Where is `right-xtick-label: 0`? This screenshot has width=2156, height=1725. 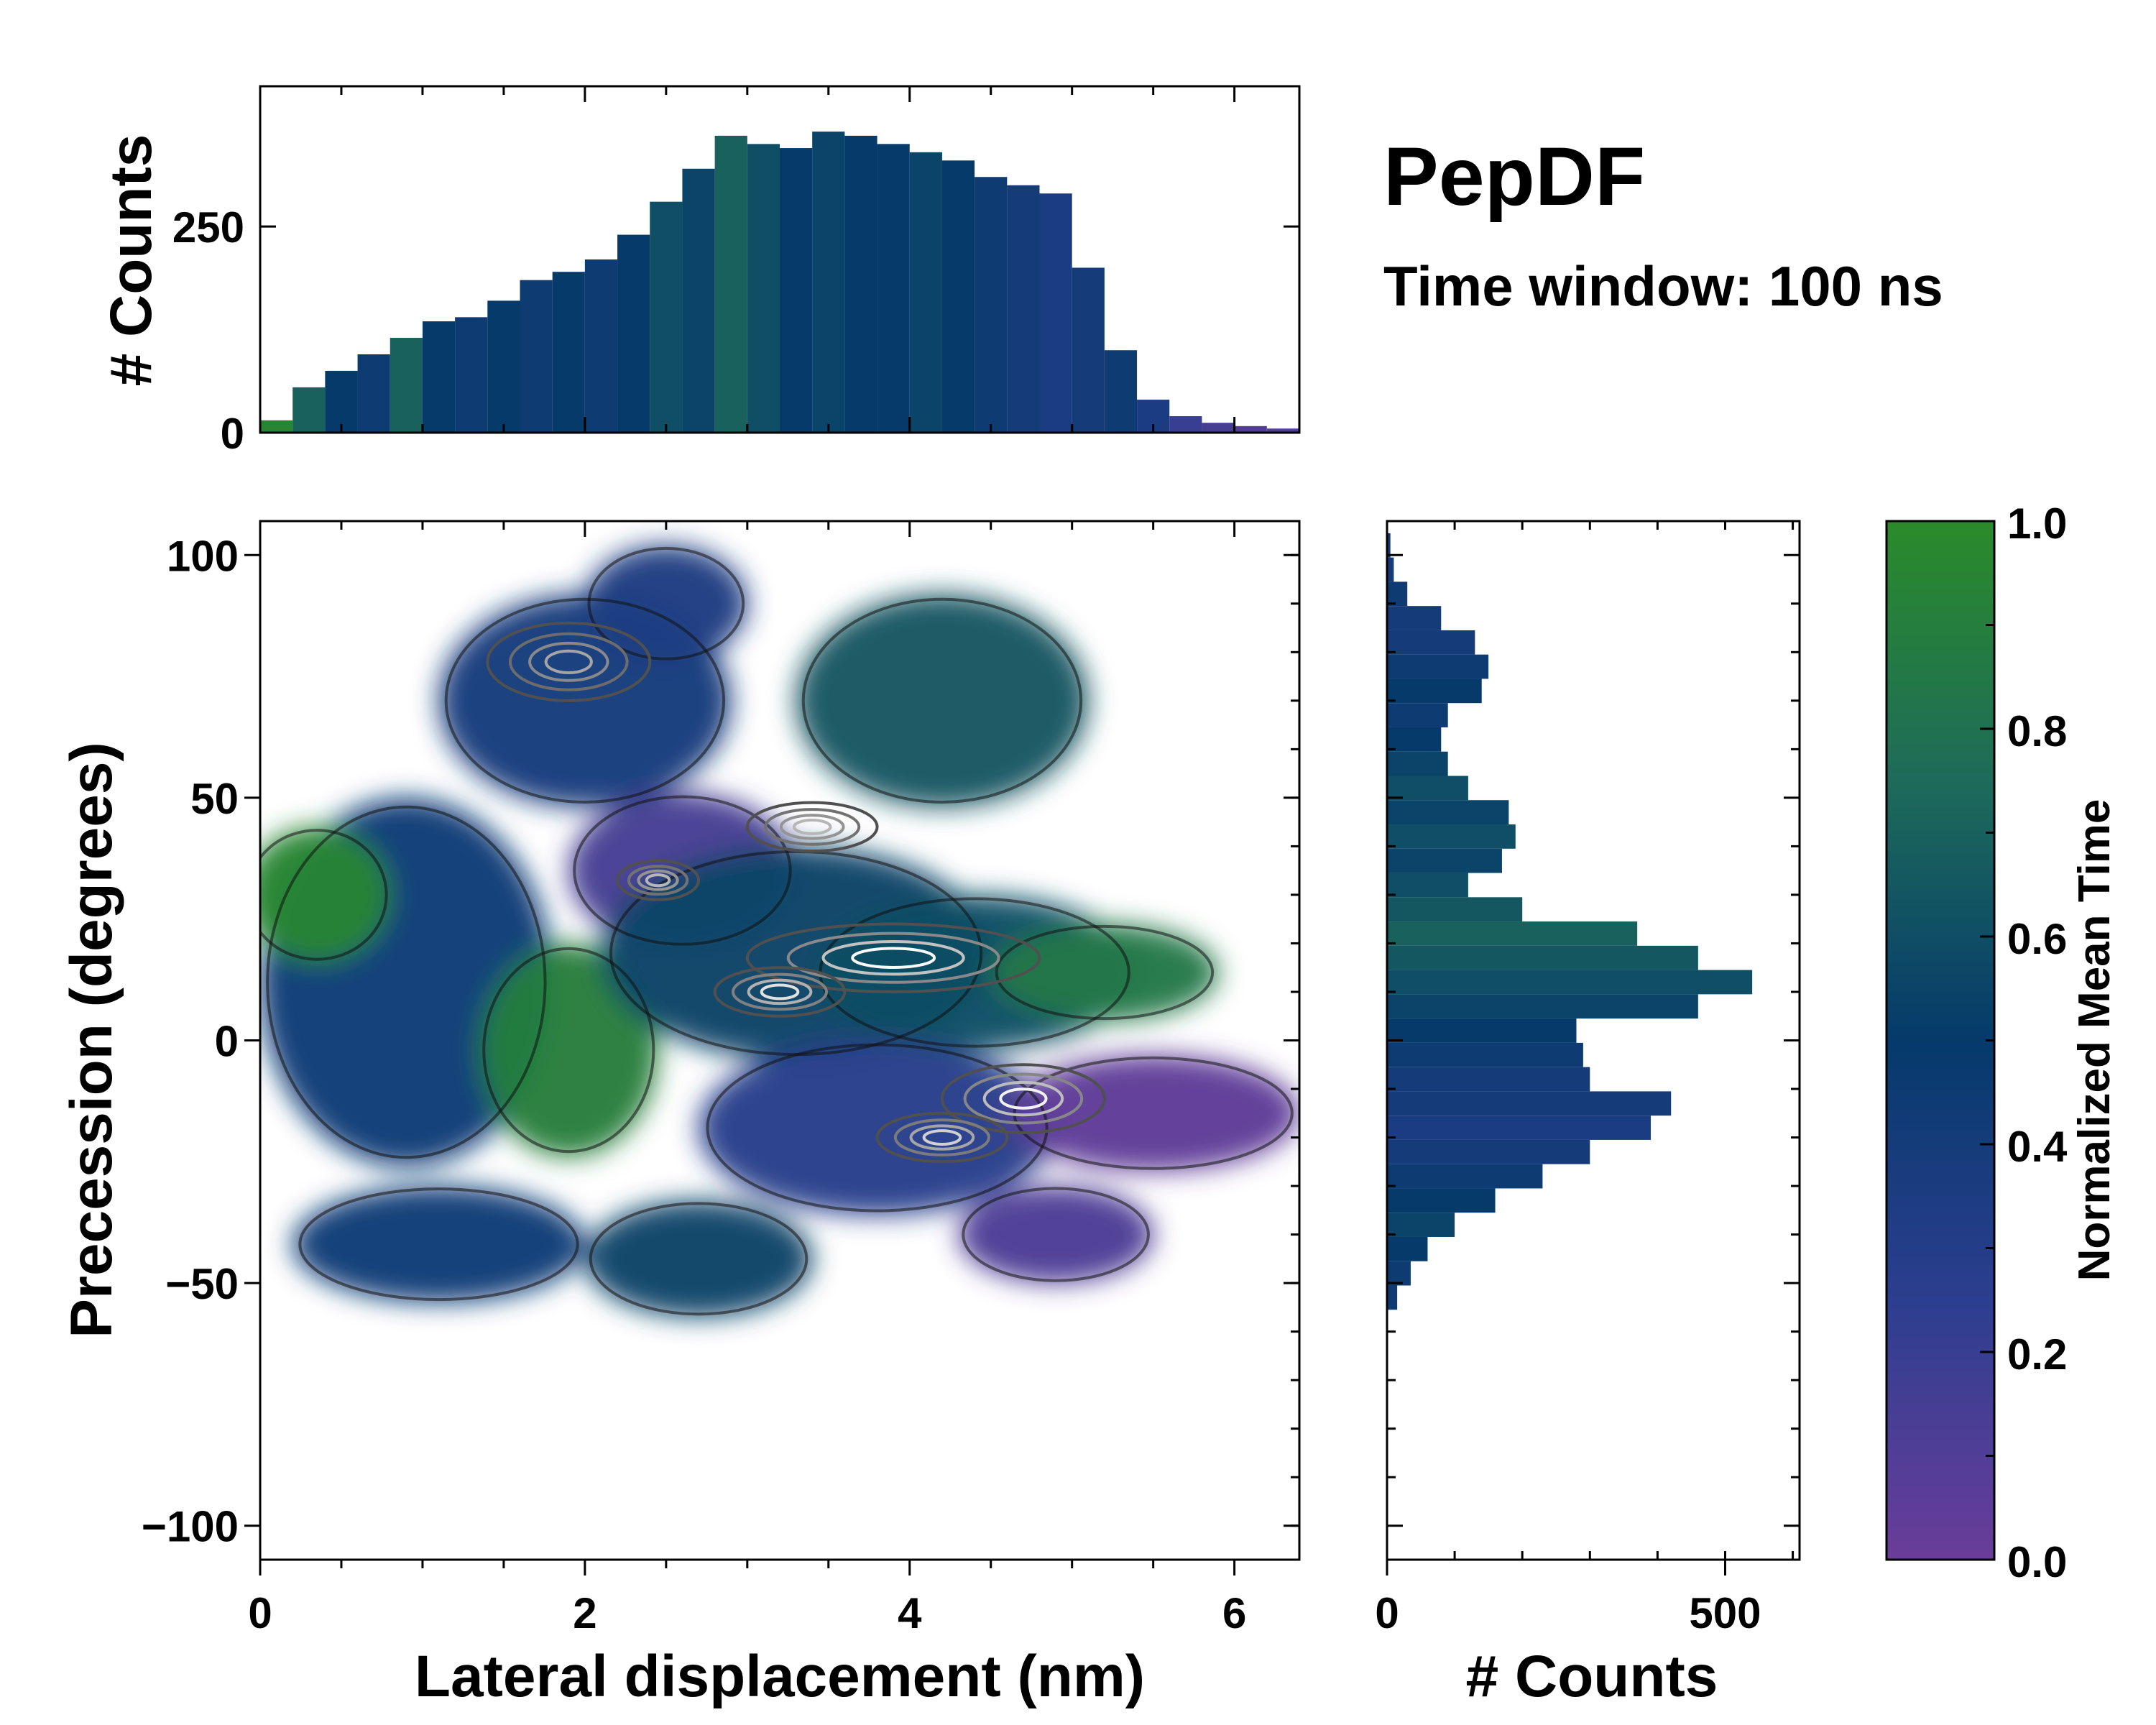 right-xtick-label: 0 is located at coordinates (1387, 1613).